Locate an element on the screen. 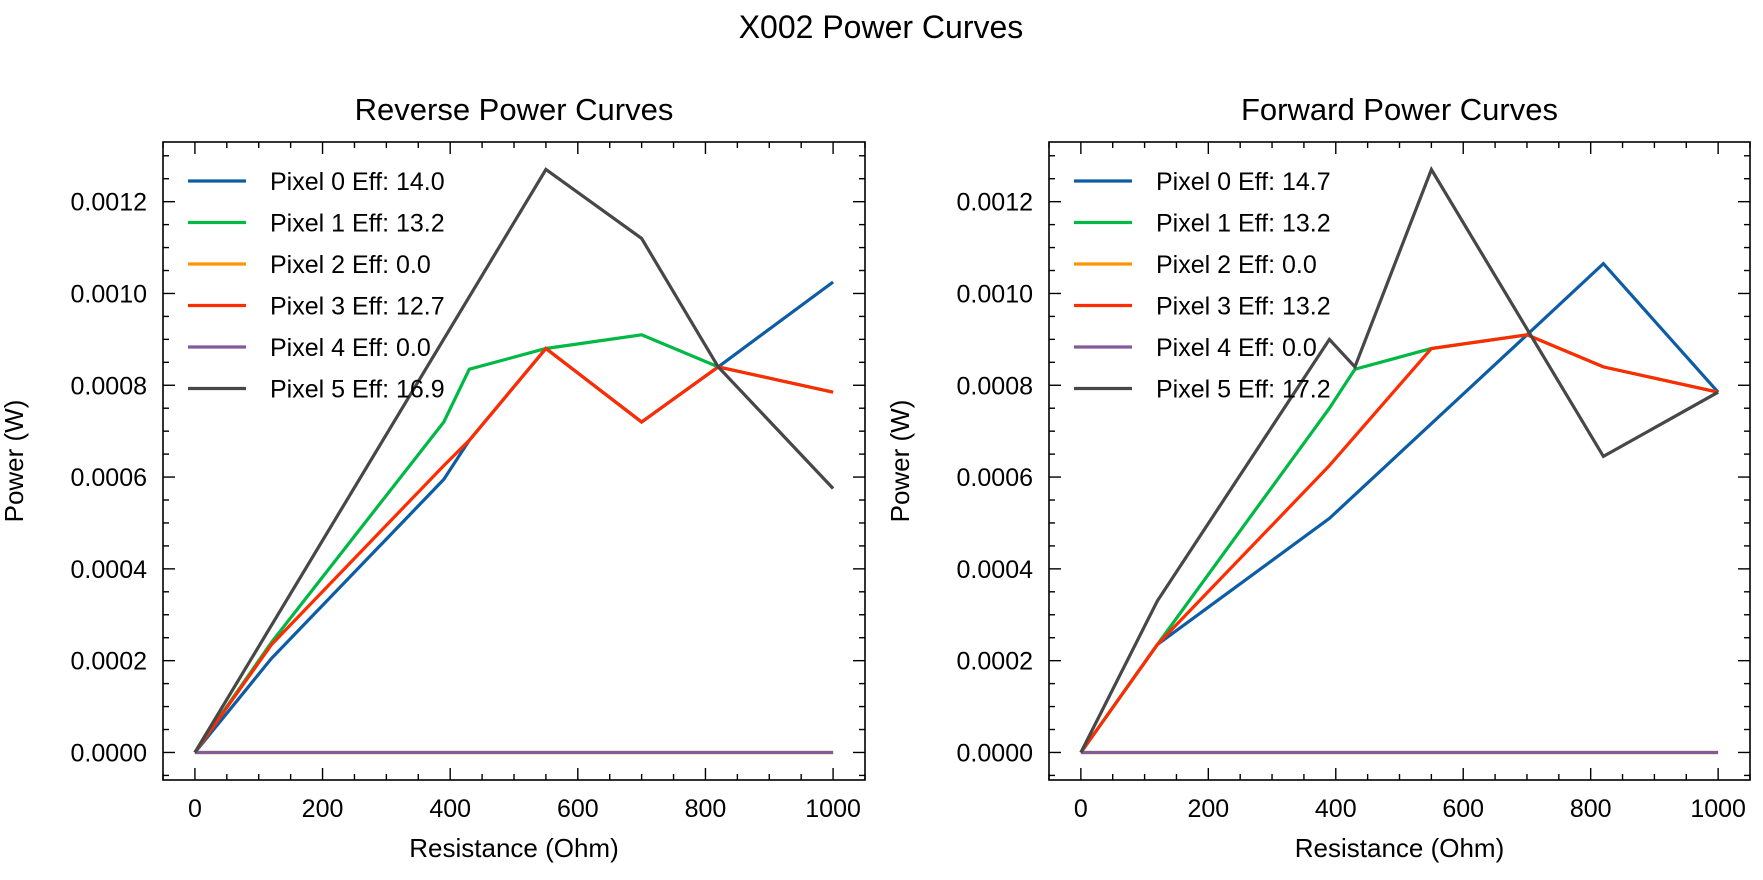 The width and height of the screenshot is (1763, 880). legend-entry: Pixel 0 Eff: 14.0 is located at coordinates (357, 182).